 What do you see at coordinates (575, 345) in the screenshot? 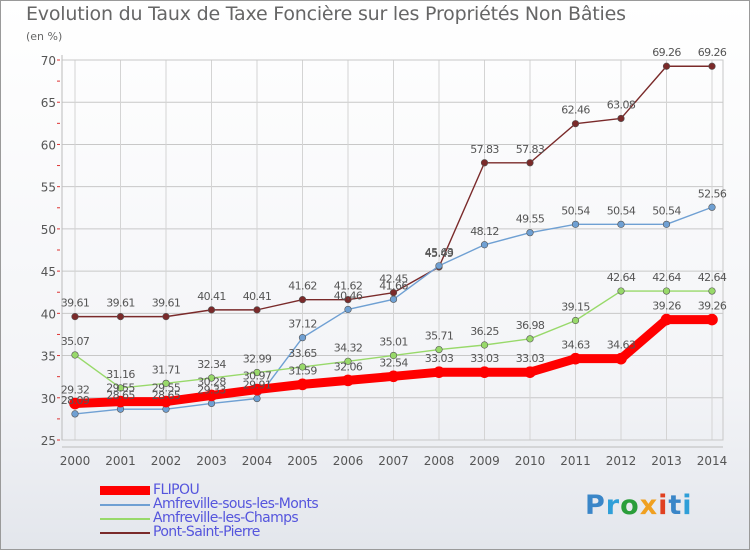
I see `data-label-flipou: 34.63` at bounding box center [575, 345].